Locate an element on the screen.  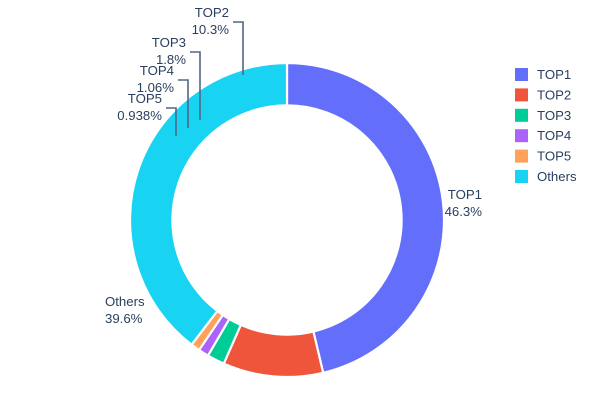
label-top5-pct: 0.938% is located at coordinates (139, 115).